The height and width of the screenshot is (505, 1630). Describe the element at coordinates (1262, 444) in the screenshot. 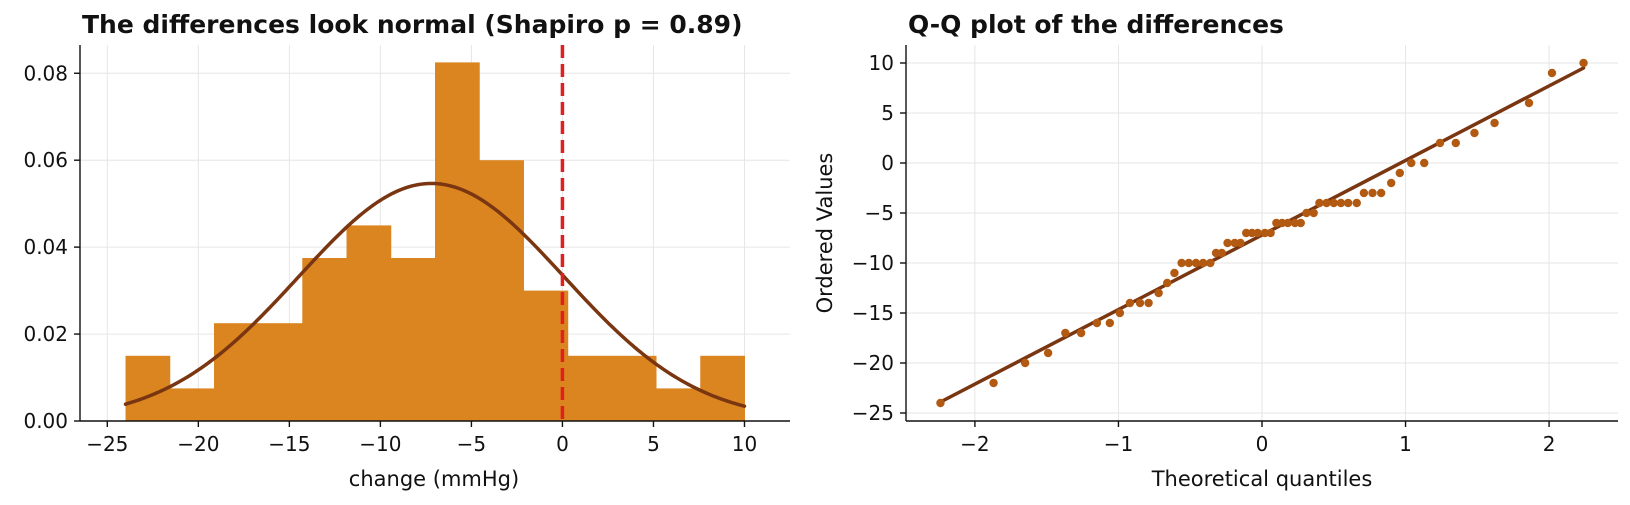

I see `qq-x-tick-label: 0` at that location.